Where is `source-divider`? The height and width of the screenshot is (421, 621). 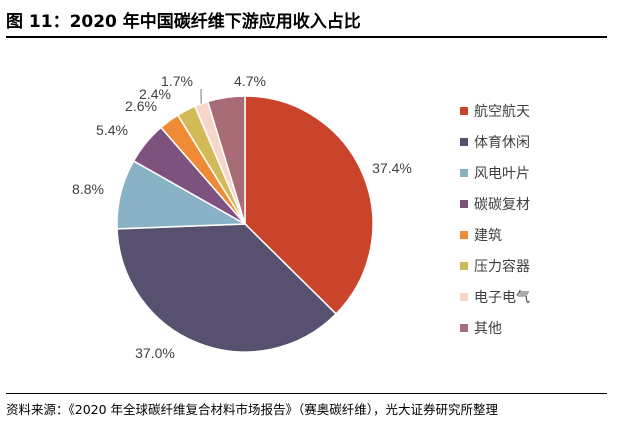
source-divider is located at coordinates (306, 393).